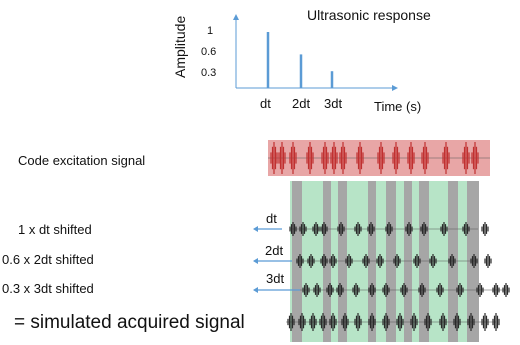 The image size is (520, 345). I want to click on ytick-0-6: 0.6, so click(209, 52).